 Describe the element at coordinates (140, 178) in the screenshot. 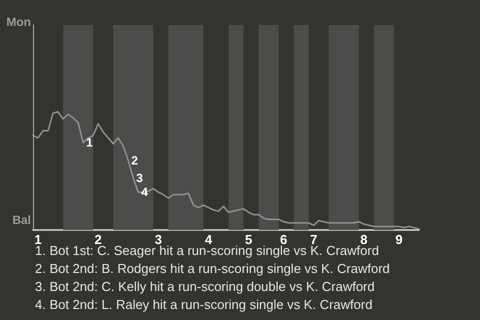

I see `annotation: 3` at that location.